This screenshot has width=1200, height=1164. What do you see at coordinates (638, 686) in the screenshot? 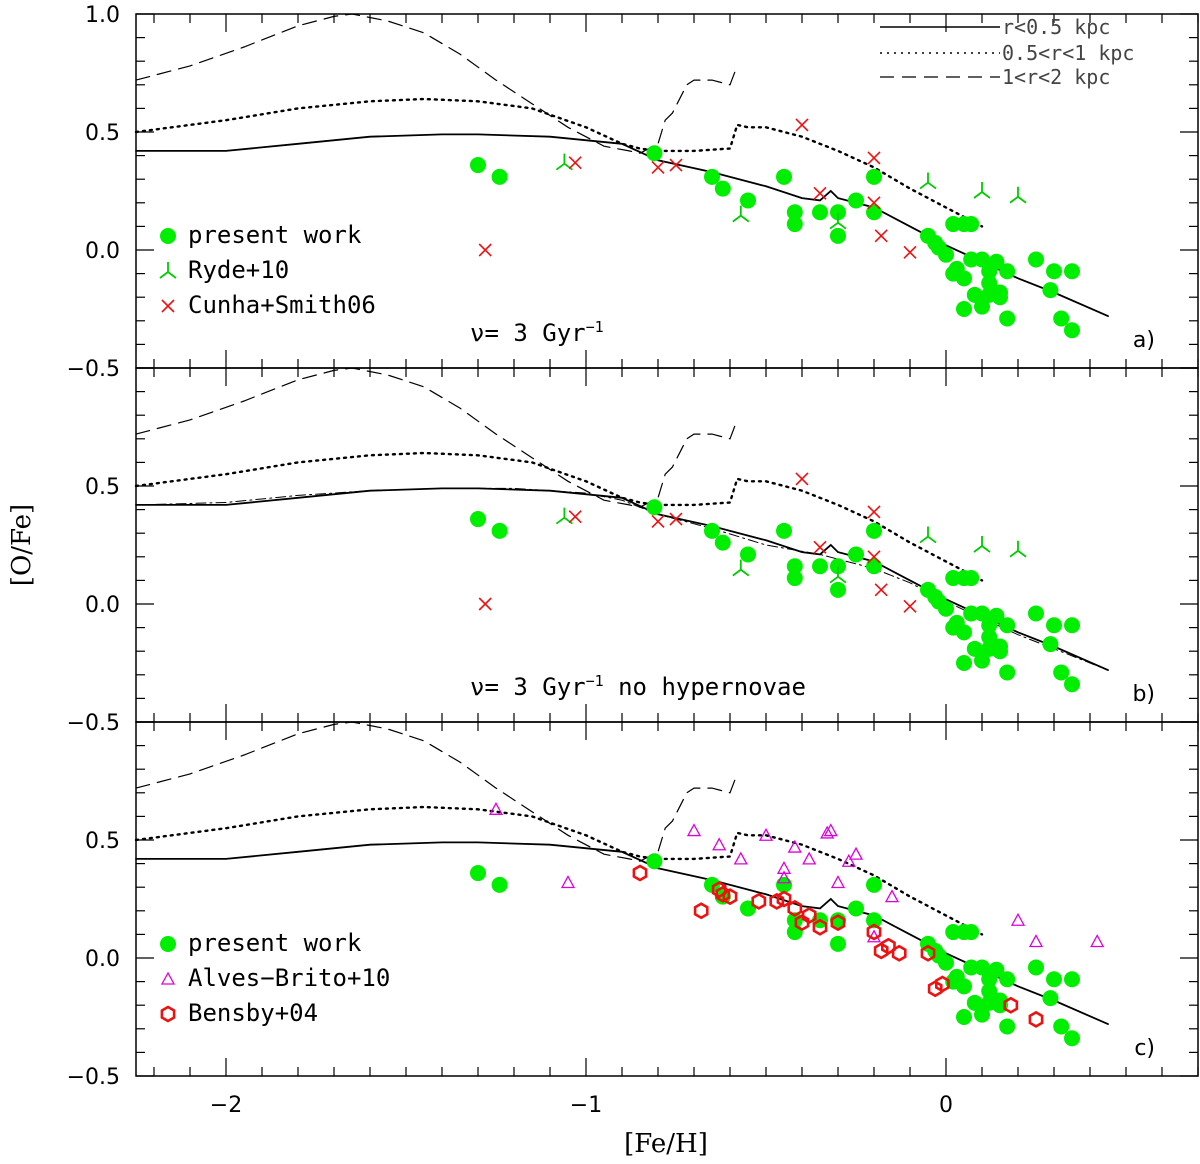
I see `model-annotation: ν= 3 Gyr−1 no hypernovae` at bounding box center [638, 686].